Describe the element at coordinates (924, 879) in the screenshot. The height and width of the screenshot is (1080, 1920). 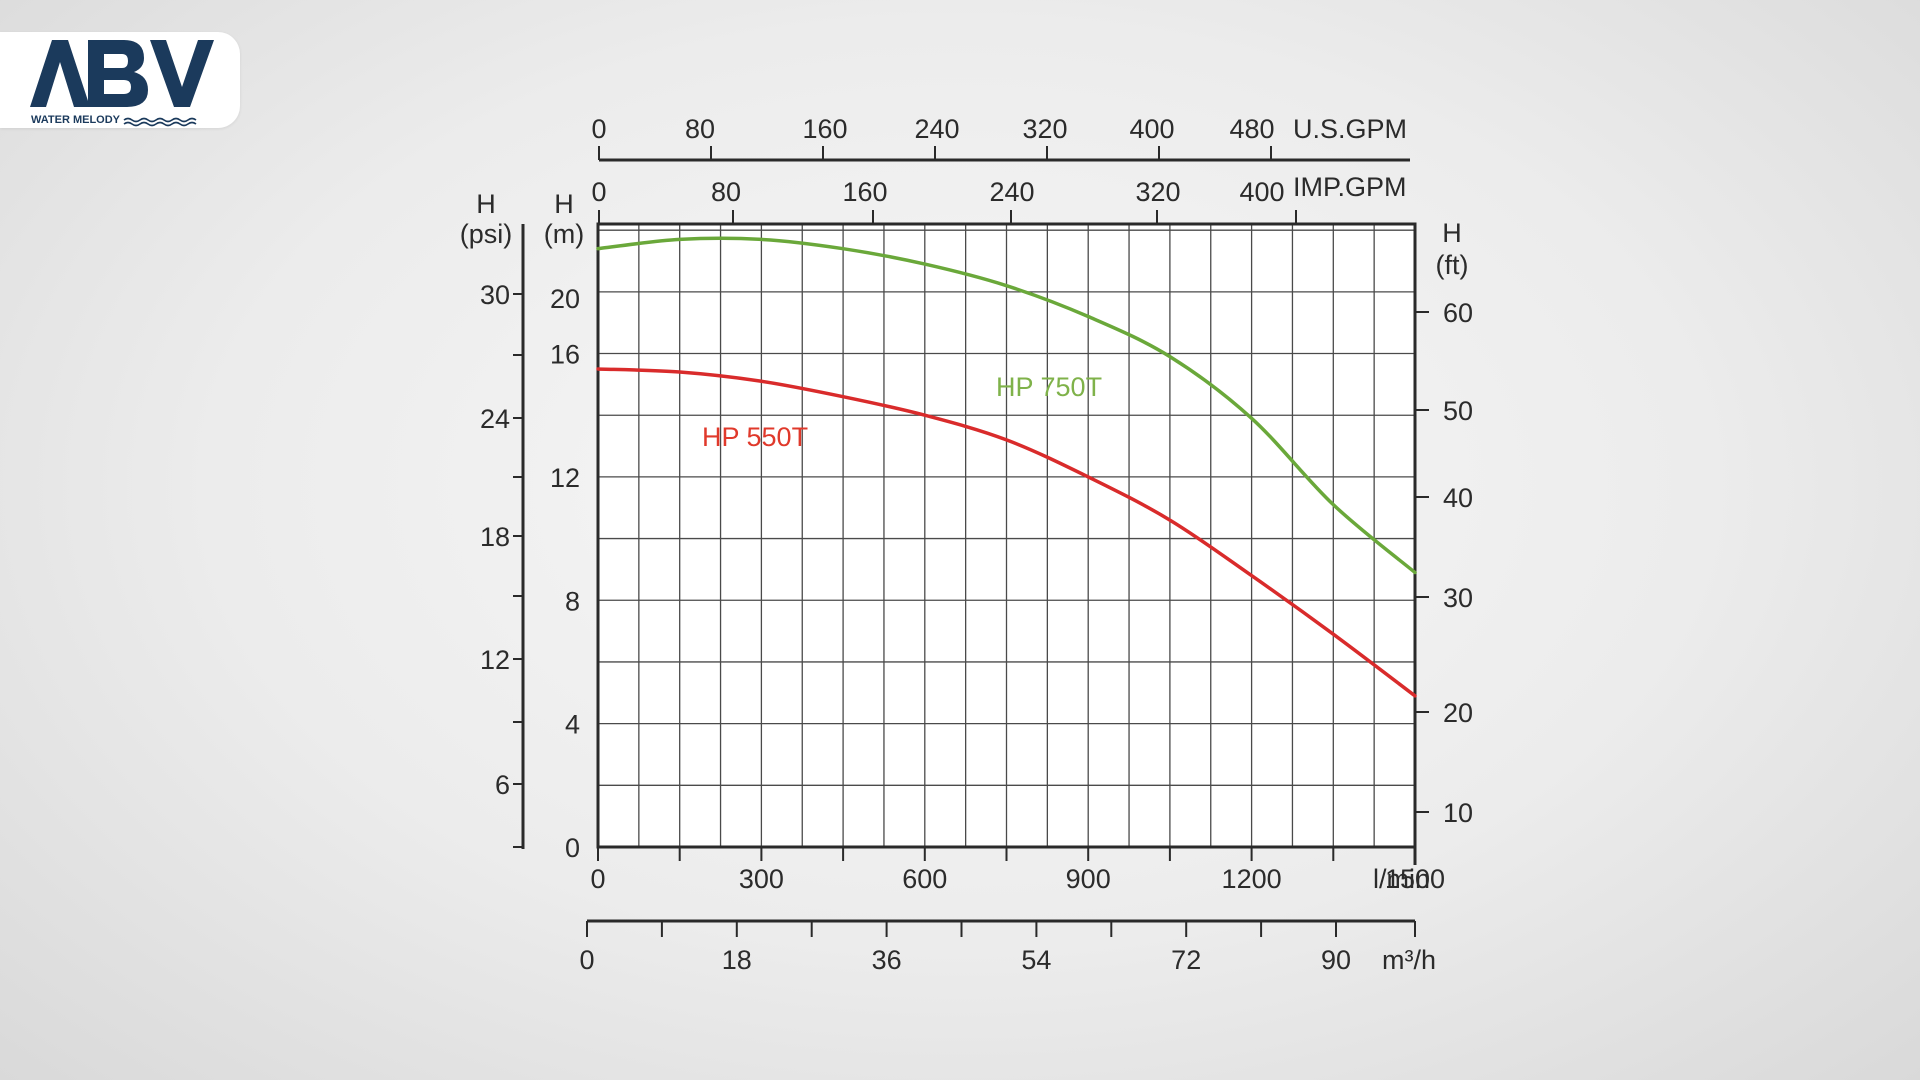
I see `x-tick-label-lmin: 600` at that location.